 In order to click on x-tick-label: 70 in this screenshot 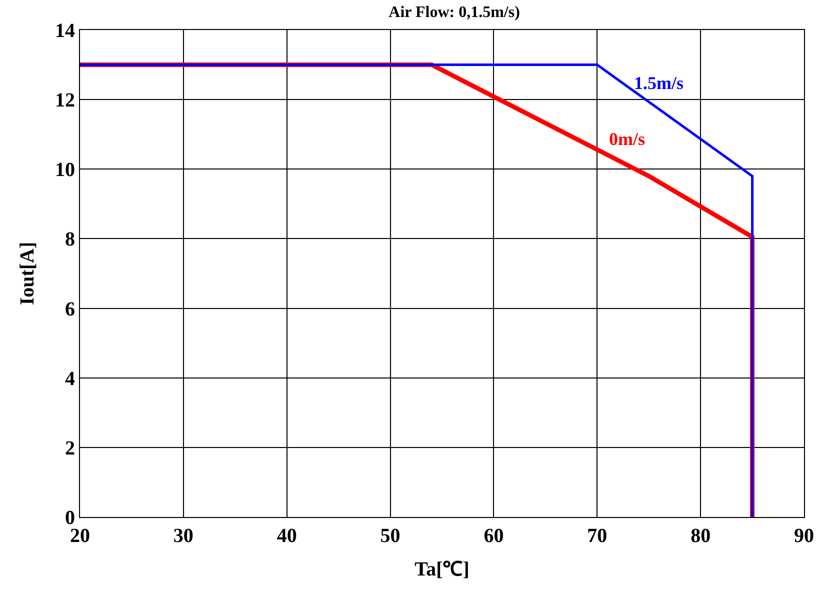, I will do `click(597, 536)`.